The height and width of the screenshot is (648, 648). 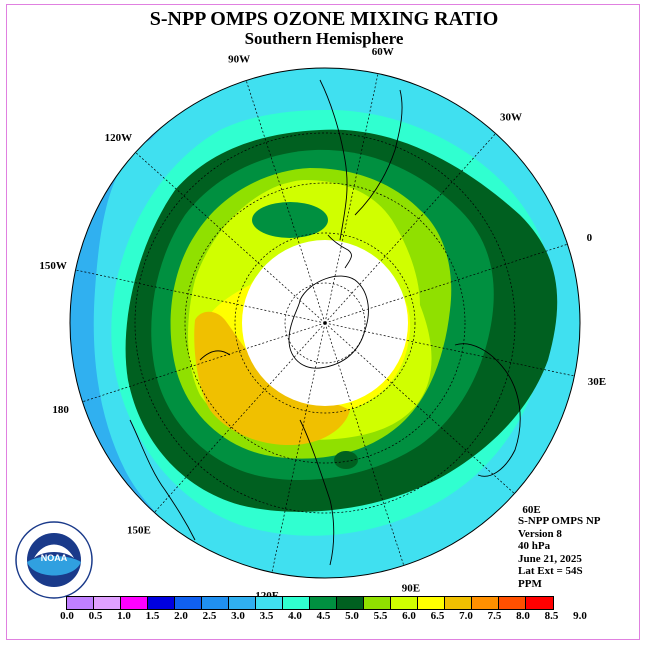 What do you see at coordinates (95, 616) in the screenshot?
I see `colorbar-tick-label: 0.5` at bounding box center [95, 616].